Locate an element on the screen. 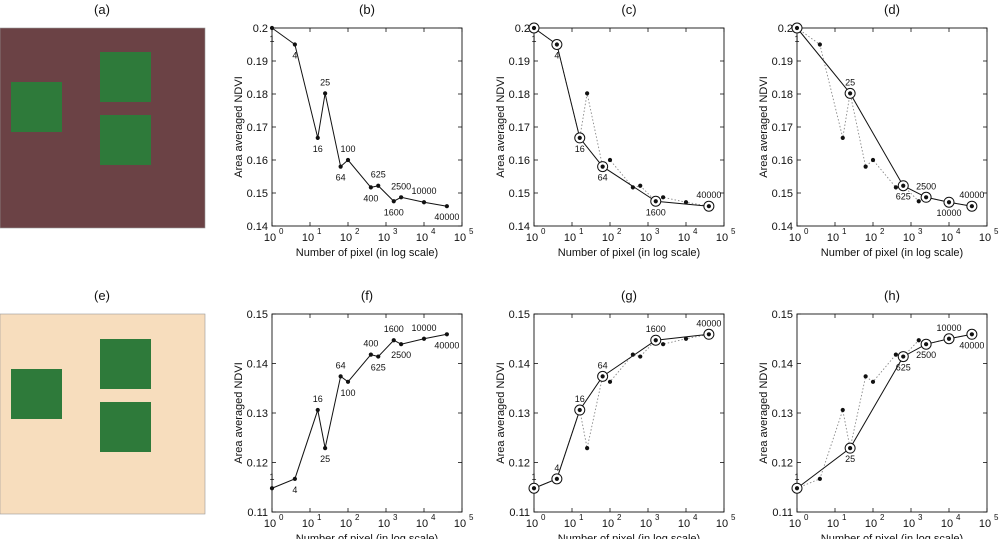  x-tick-exponent: 4 is located at coordinates (958, 517).